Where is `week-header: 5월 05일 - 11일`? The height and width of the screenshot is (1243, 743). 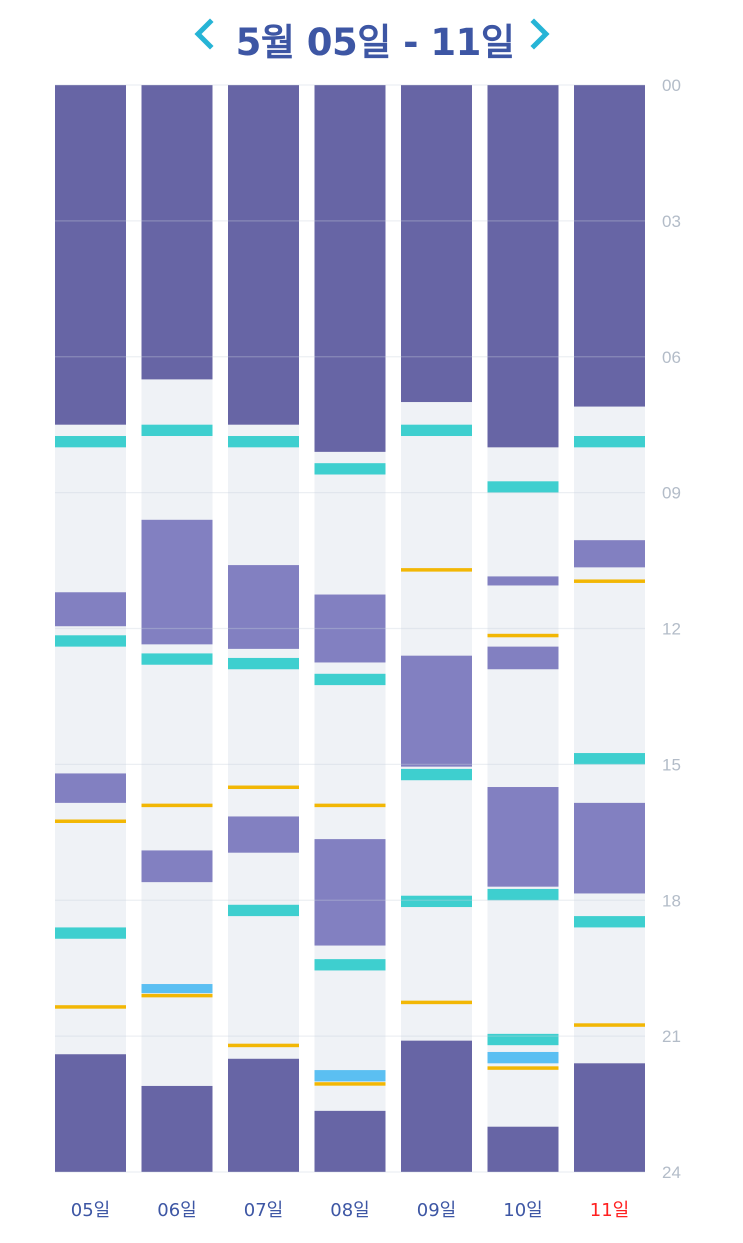 week-header: 5월 05일 - 11일 is located at coordinates (371, 35).